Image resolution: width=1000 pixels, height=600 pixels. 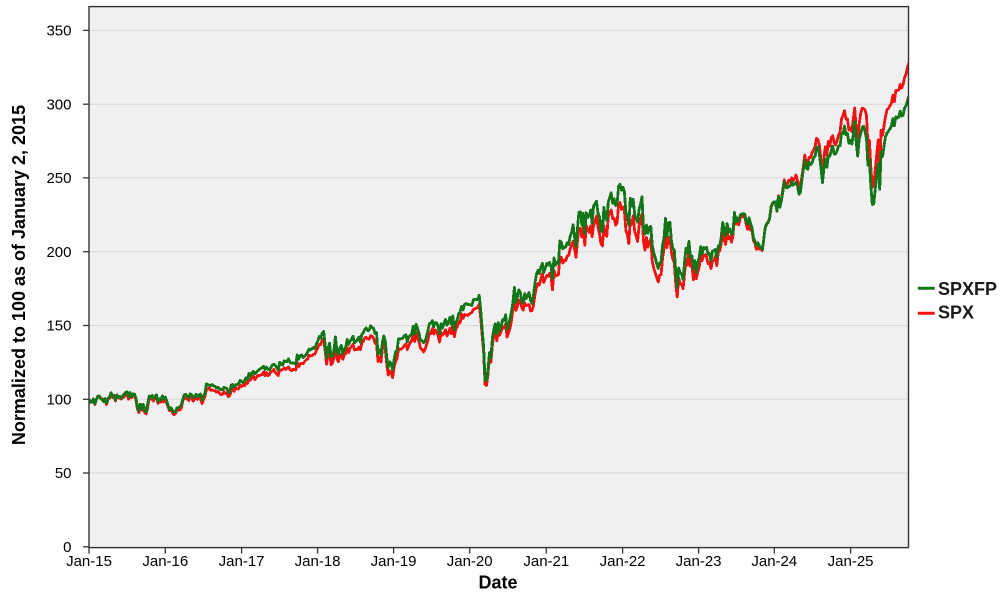 What do you see at coordinates (165, 561) in the screenshot?
I see `svg-text: Jan-16` at bounding box center [165, 561].